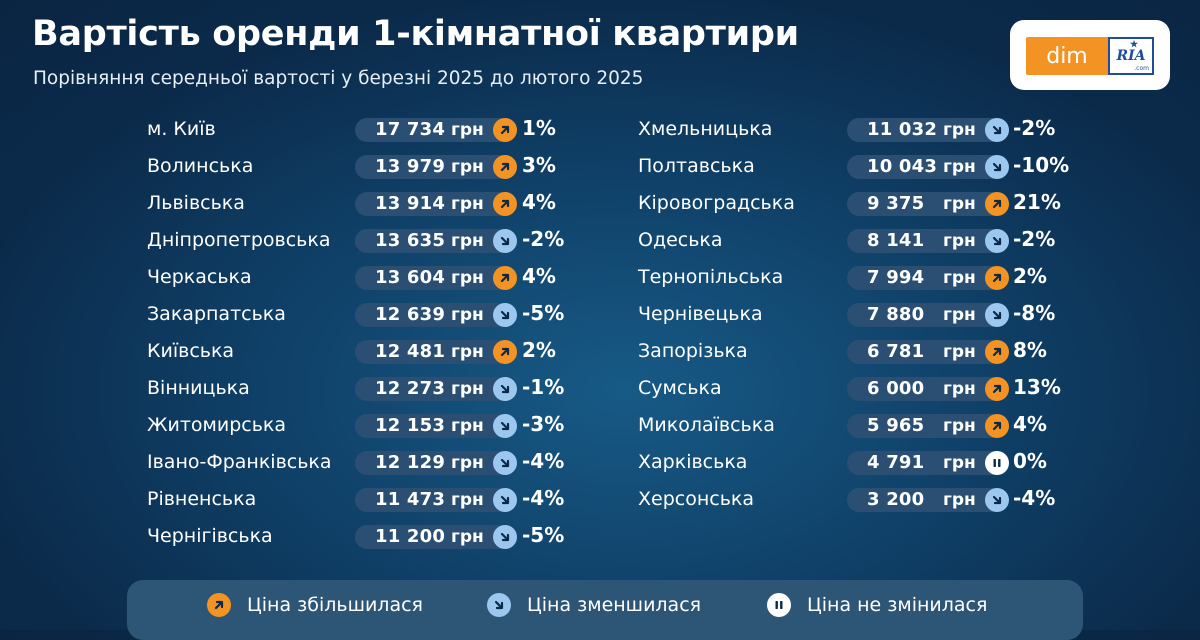 This screenshot has height=640, width=1200. What do you see at coordinates (928, 278) in the screenshot?
I see `price-pill: 7 994 грн` at bounding box center [928, 278].